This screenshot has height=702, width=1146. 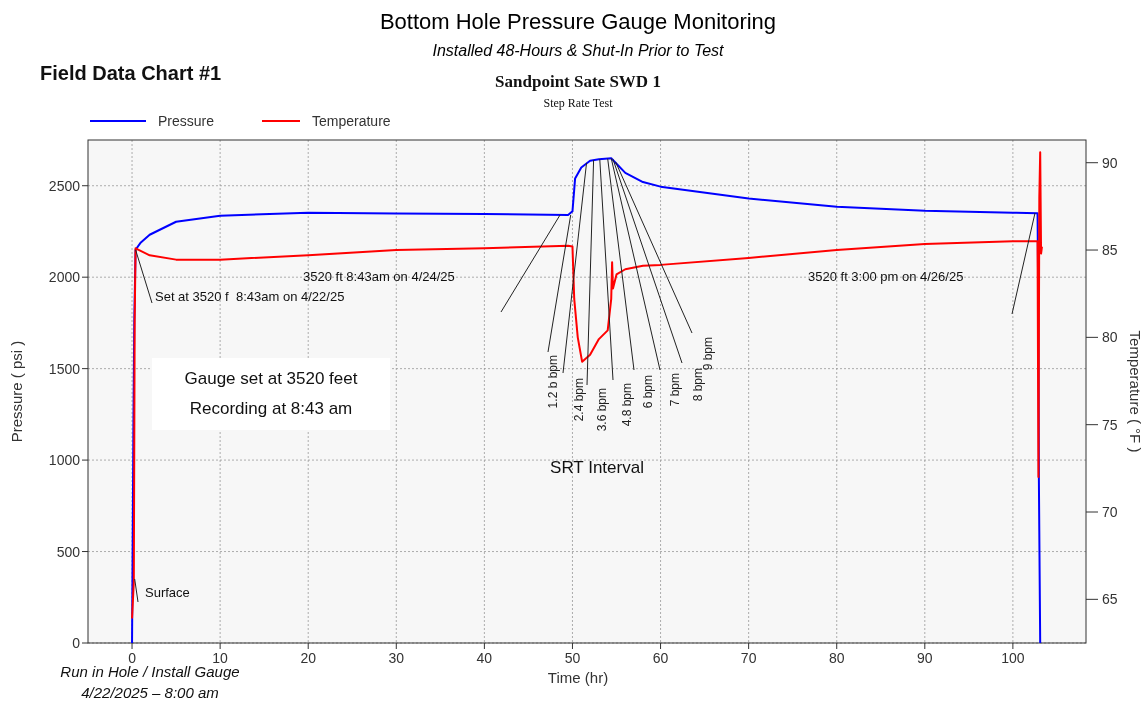 I want to click on annotation: Recording at 8:43 am, so click(x=271, y=408).